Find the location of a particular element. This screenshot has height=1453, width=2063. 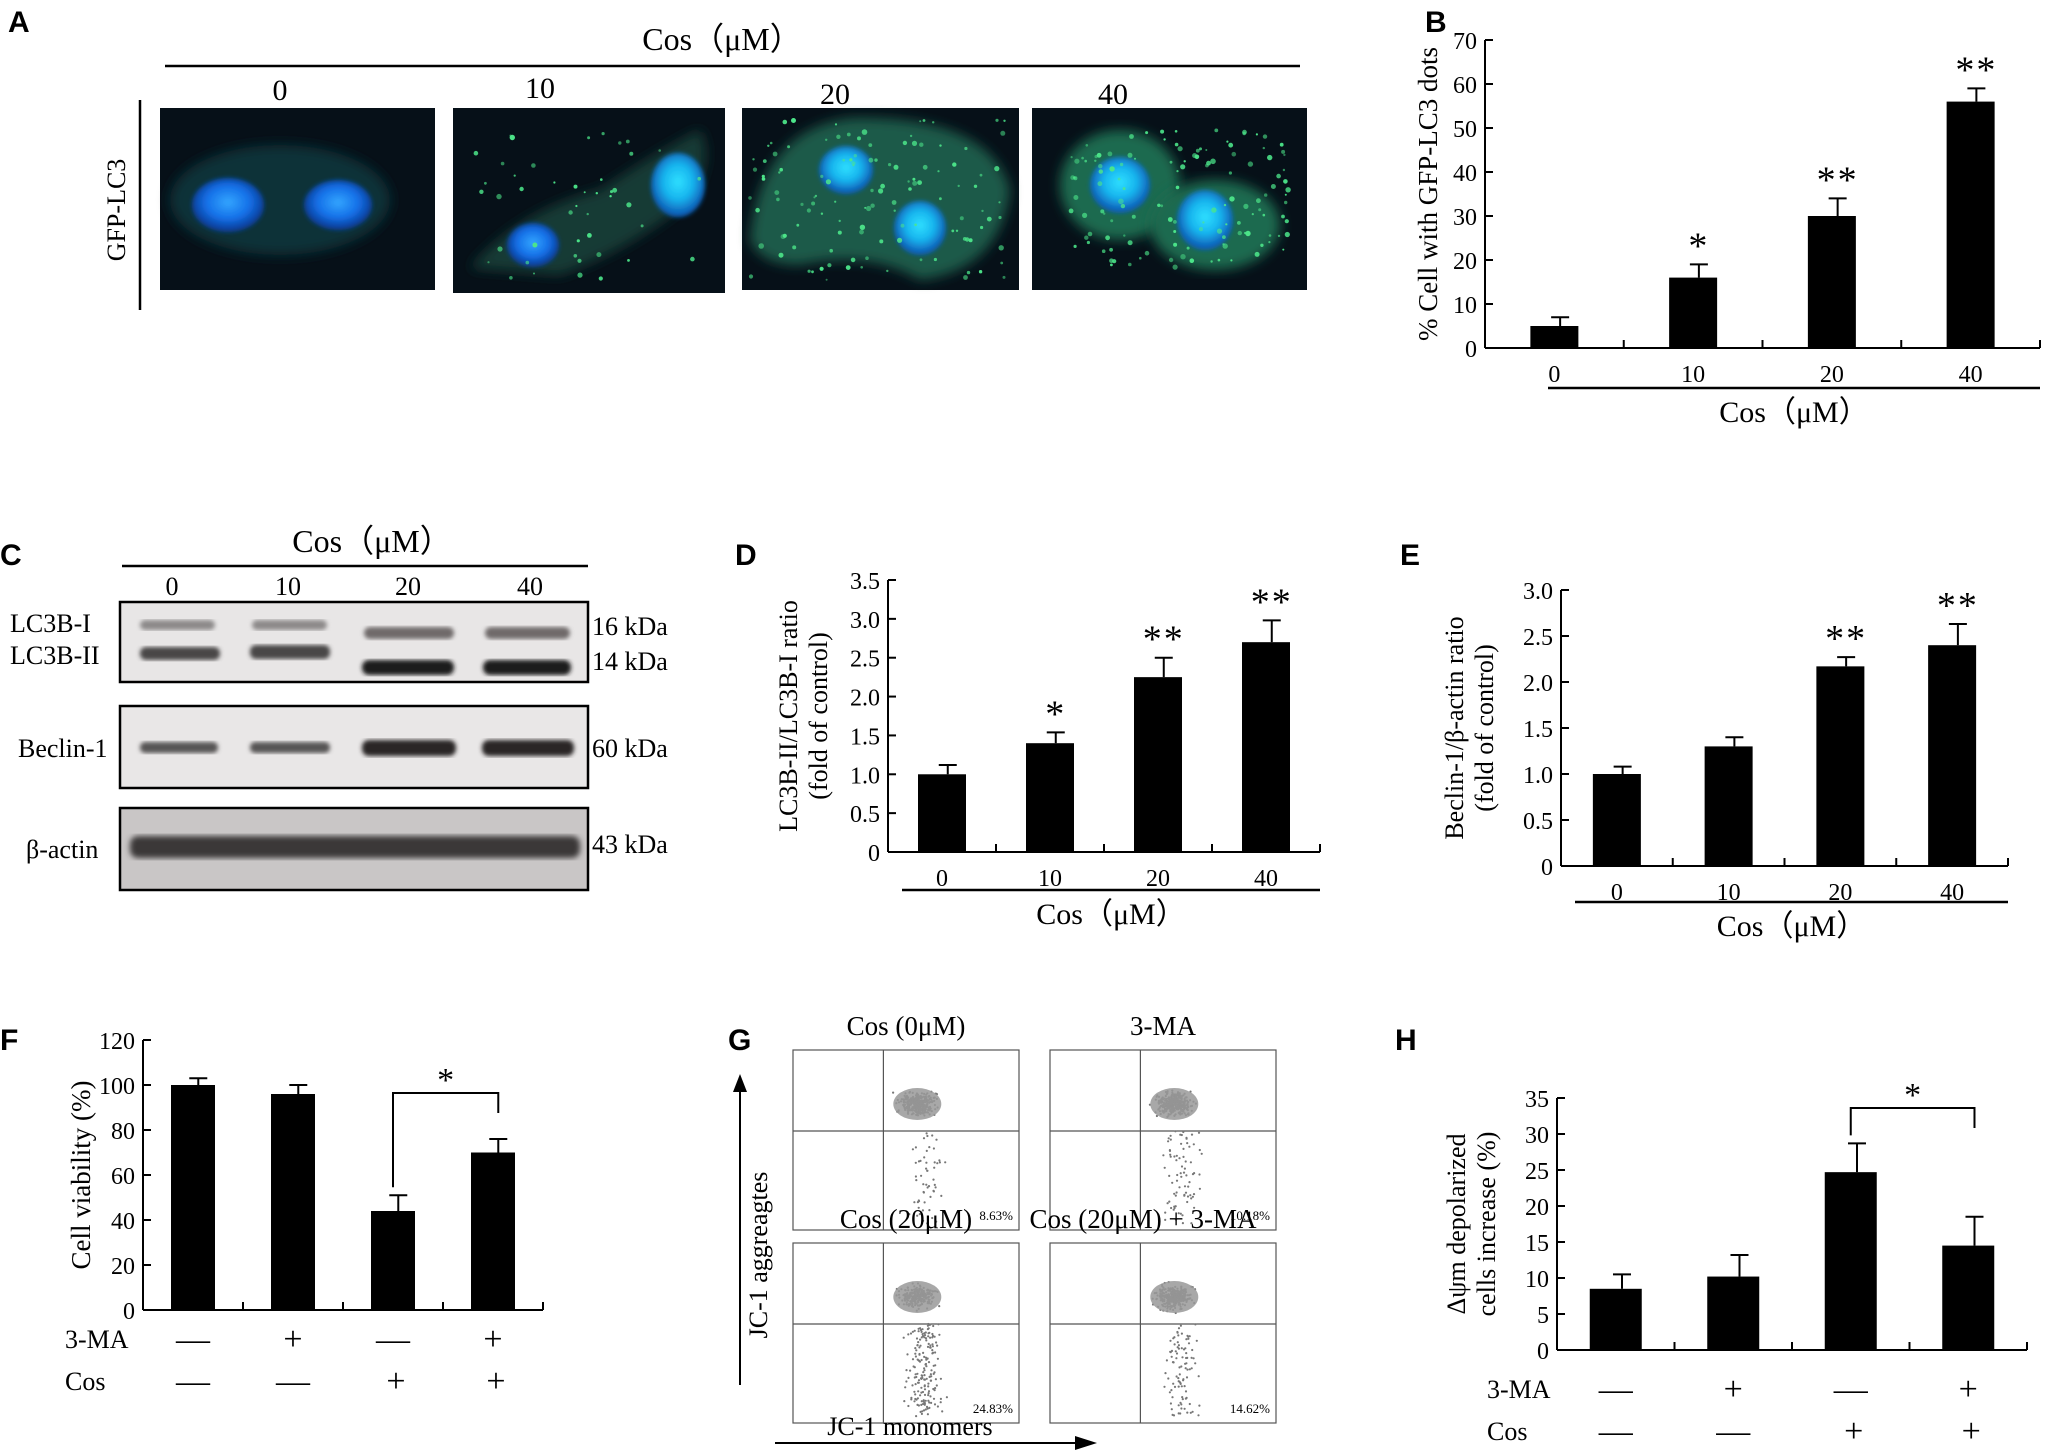

y-axis-label-2: (fold of control) is located at coordinates (1484, 728).